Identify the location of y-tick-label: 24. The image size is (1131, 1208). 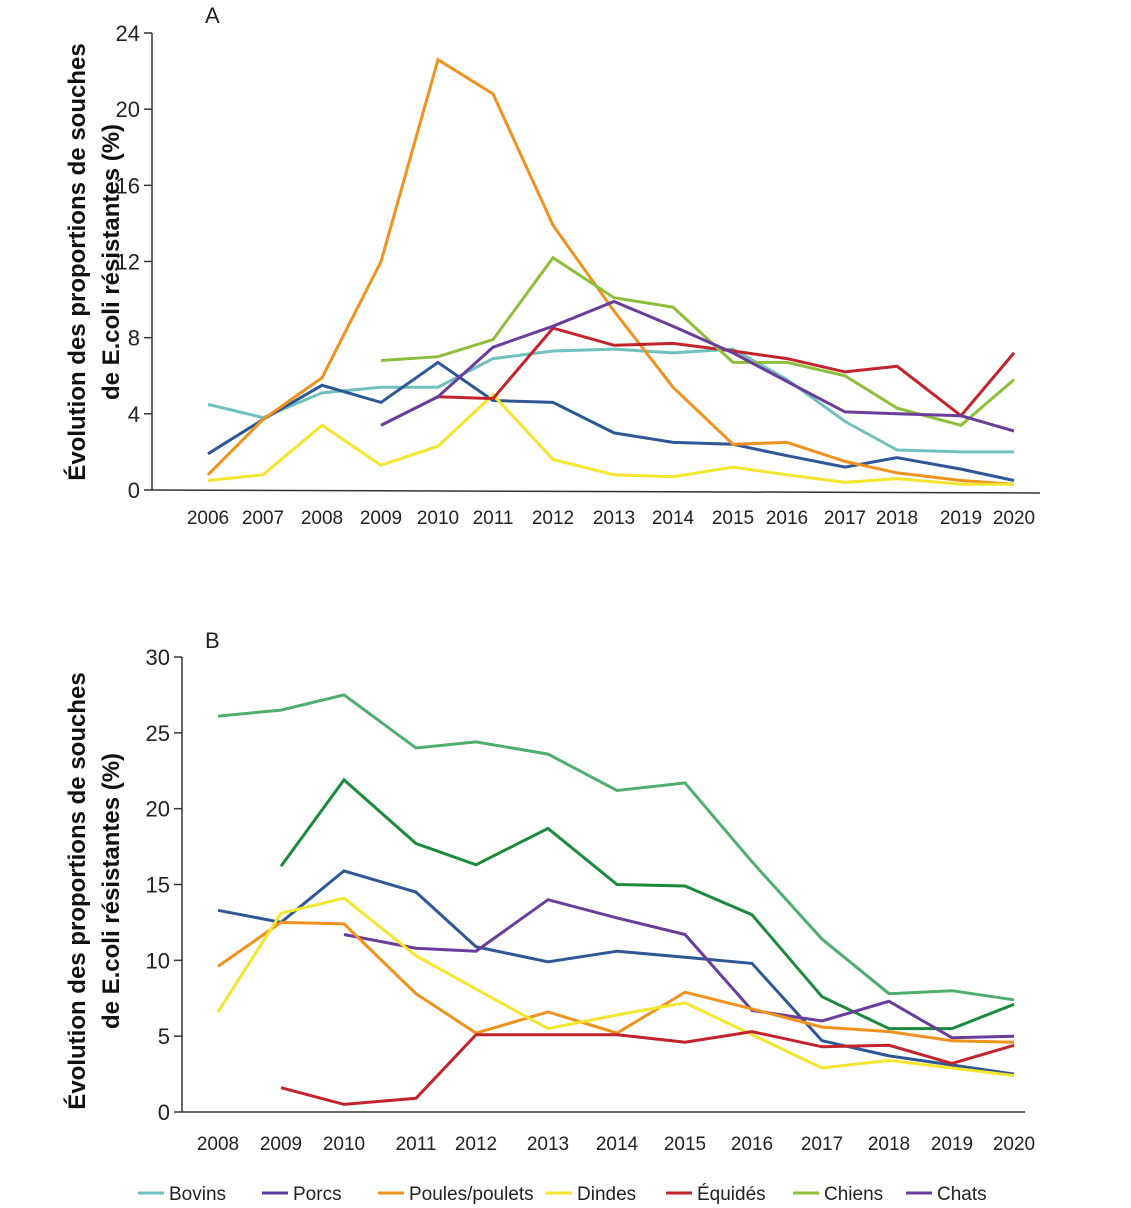
(128, 33).